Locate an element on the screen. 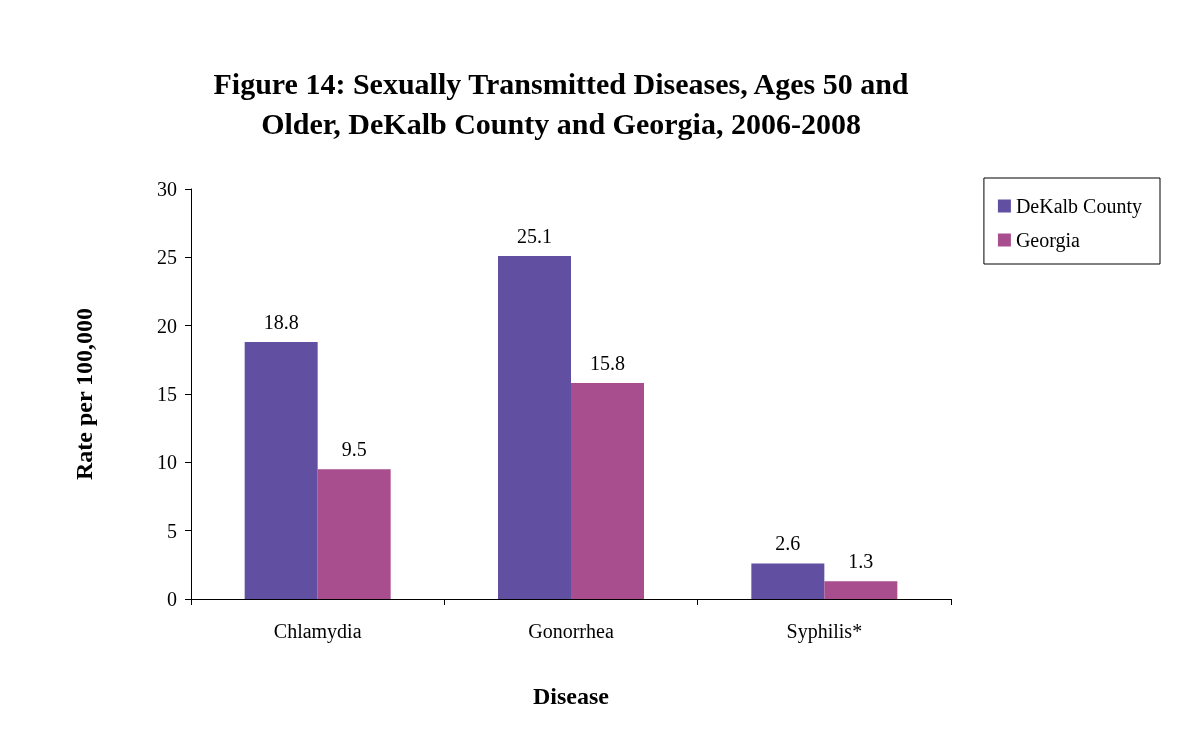  legend-label: Georgia is located at coordinates (1048, 240).